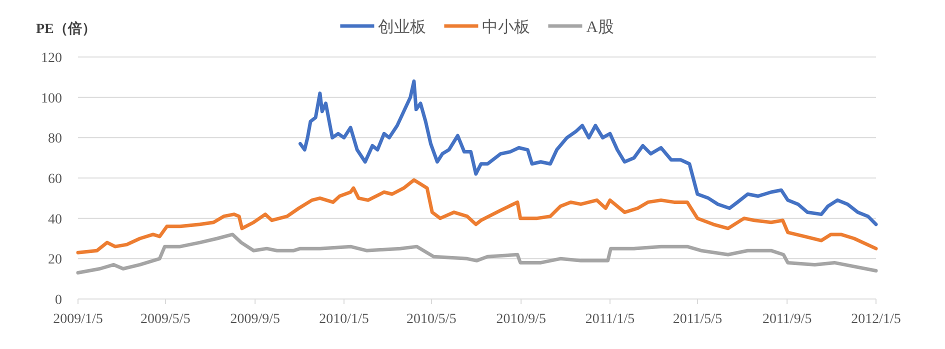  What do you see at coordinates (521, 319) in the screenshot?
I see `x-tick-label: 2010/9/5` at bounding box center [521, 319].